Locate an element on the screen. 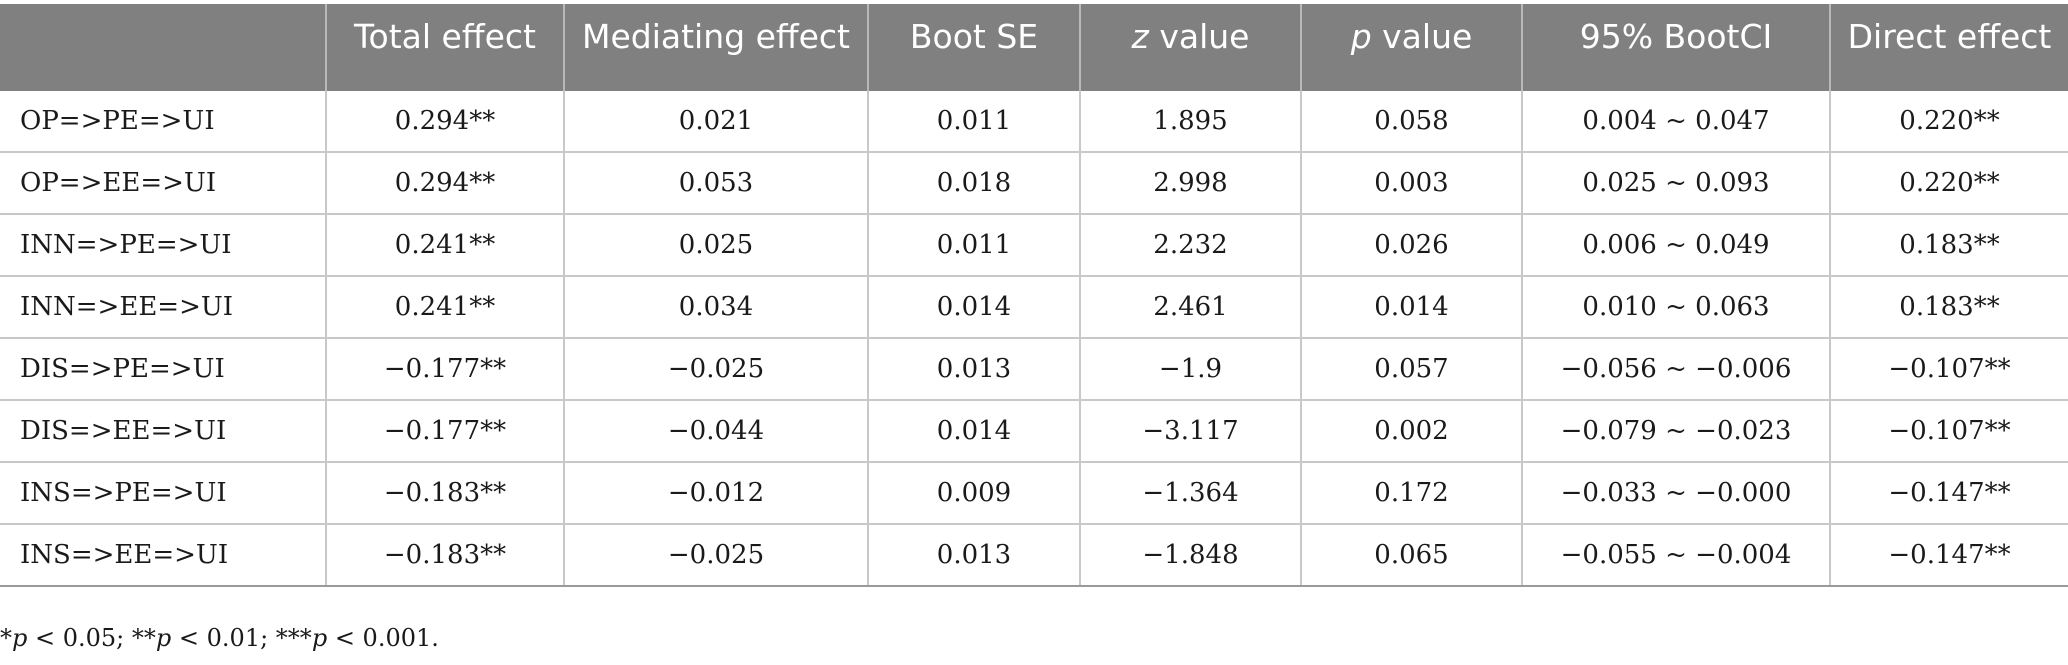 Image resolution: width=2068 pixels, height=665 pixels. mediating-effect-cell: 0.053 is located at coordinates (716, 183).